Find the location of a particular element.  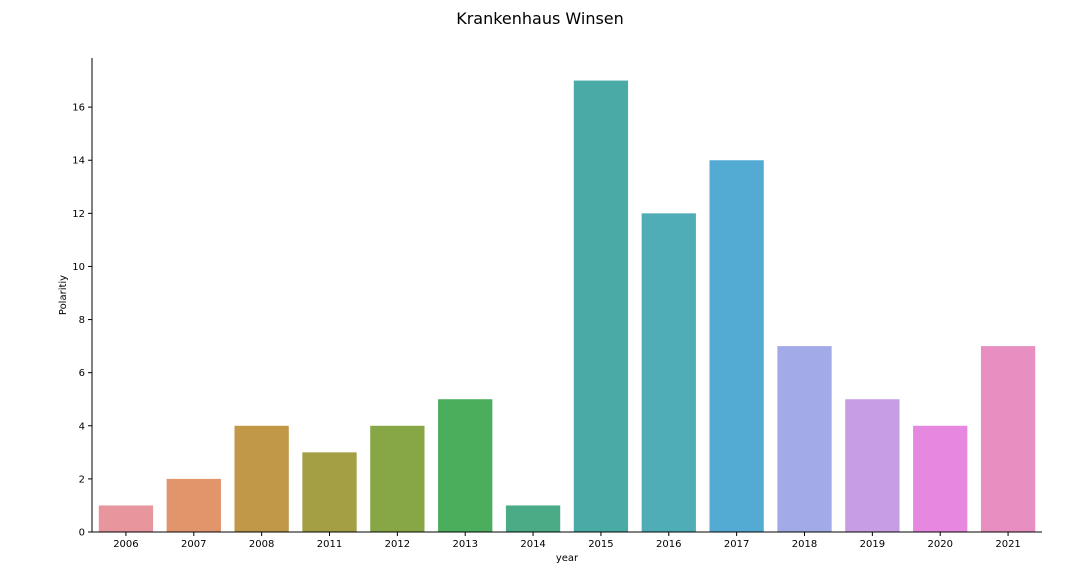

x-tick-label: 2017 is located at coordinates (736, 544).